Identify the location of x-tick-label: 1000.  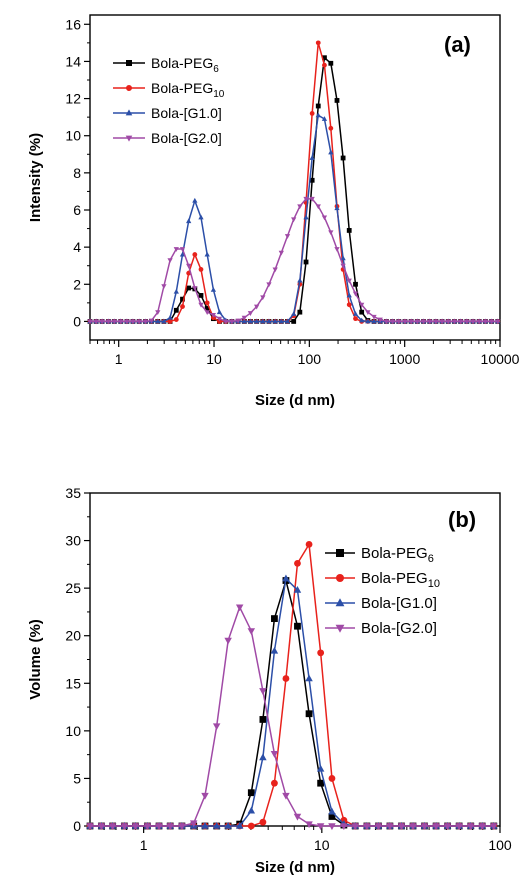
(404, 359).